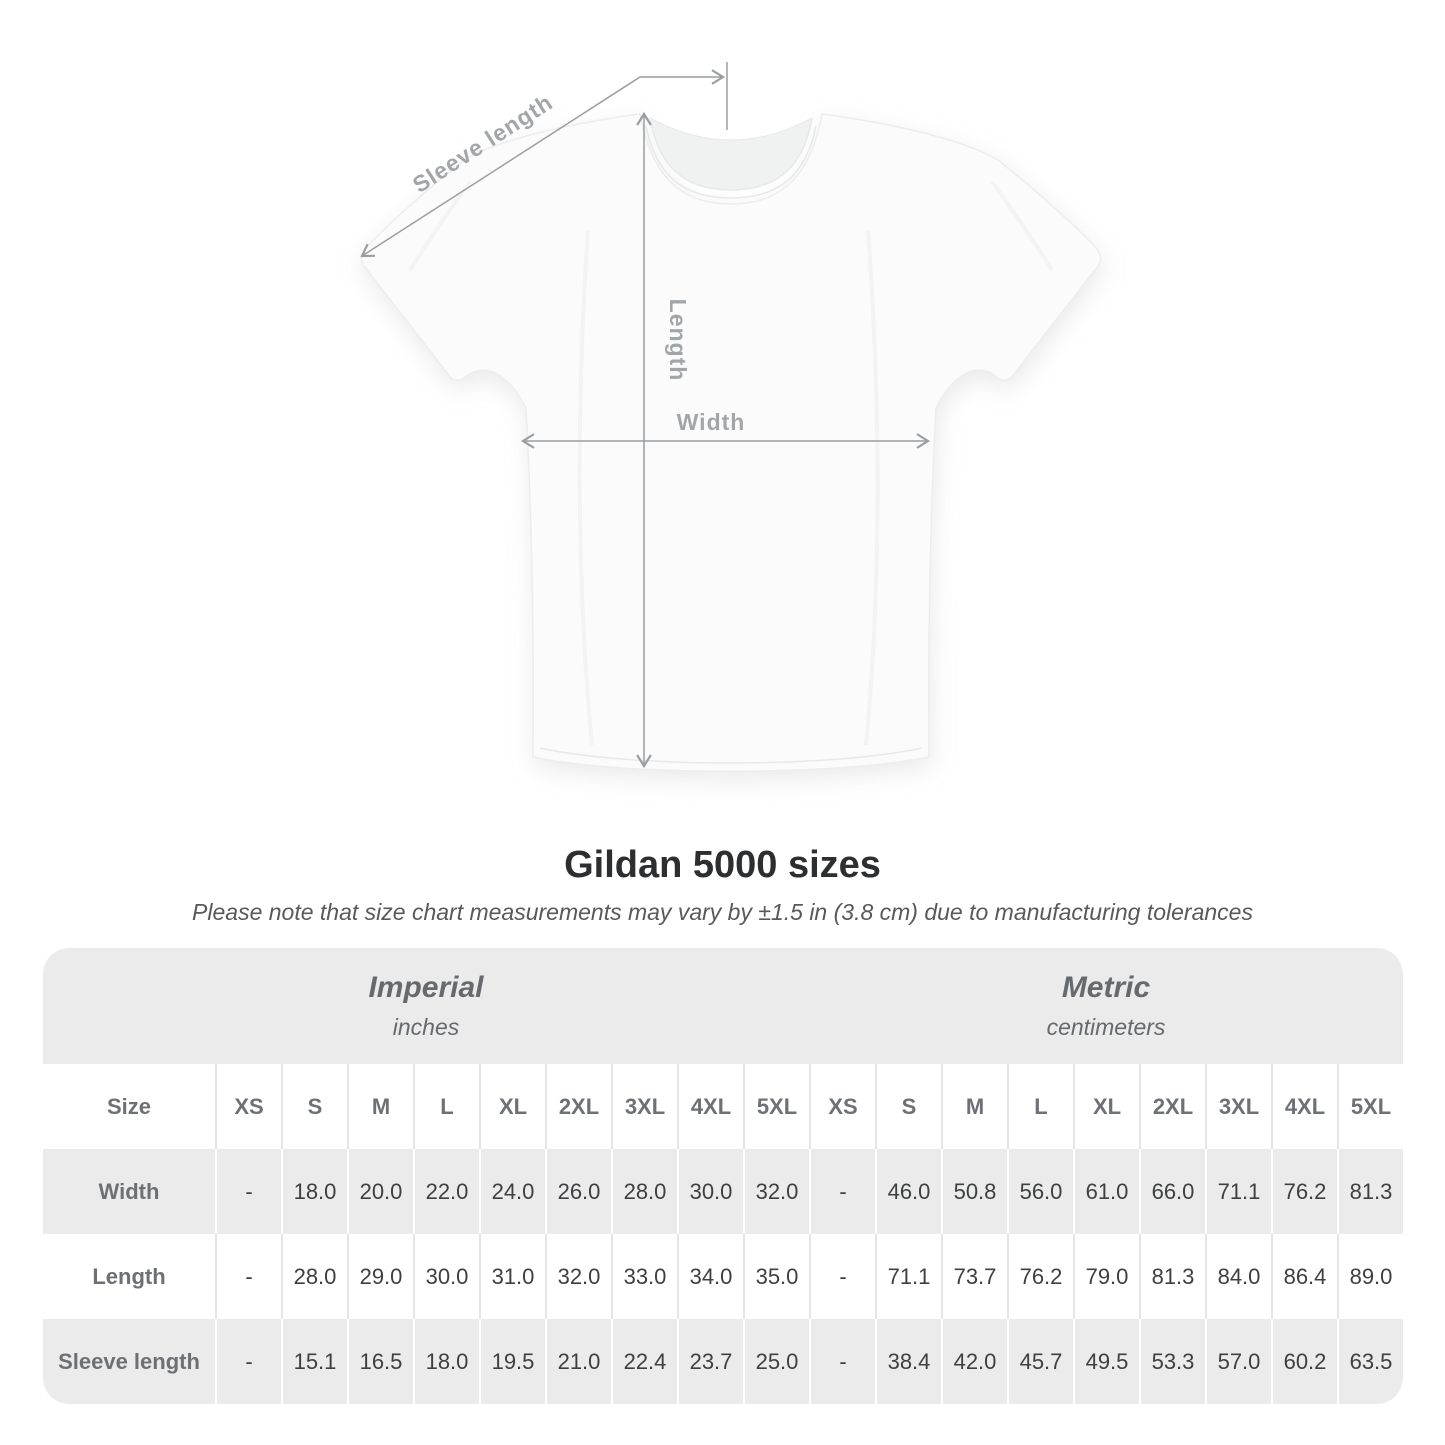  Describe the element at coordinates (908, 1191) in the screenshot. I see `value-metric-width-s: 46.0` at that location.